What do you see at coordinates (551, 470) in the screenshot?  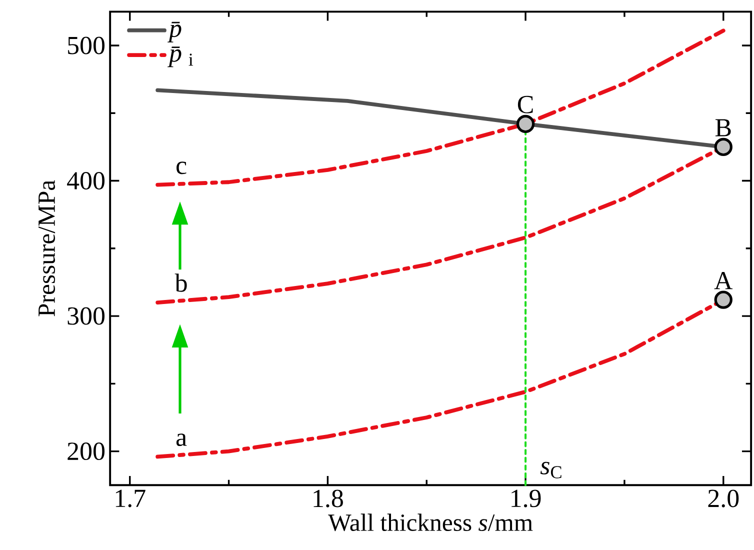 I see `annotation: s$_{C}$` at bounding box center [551, 470].